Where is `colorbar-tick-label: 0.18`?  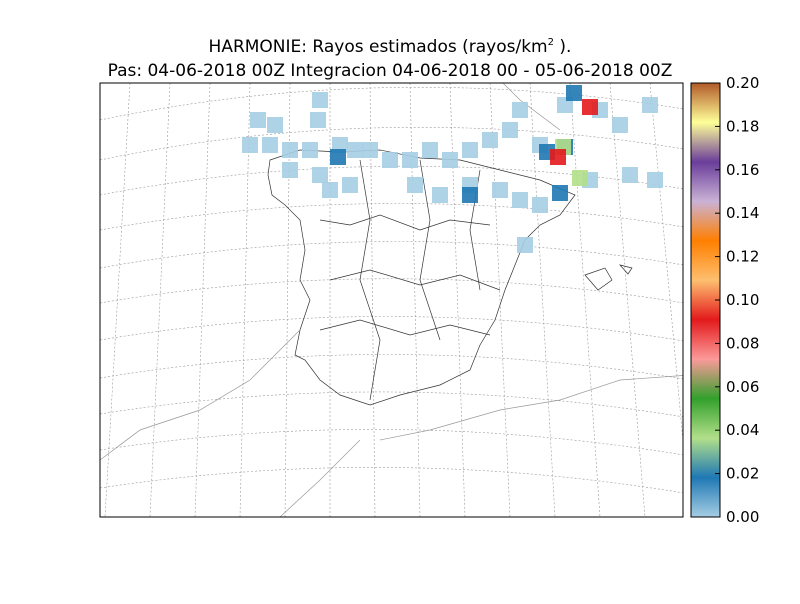
colorbar-tick-label: 0.18 is located at coordinates (742, 126).